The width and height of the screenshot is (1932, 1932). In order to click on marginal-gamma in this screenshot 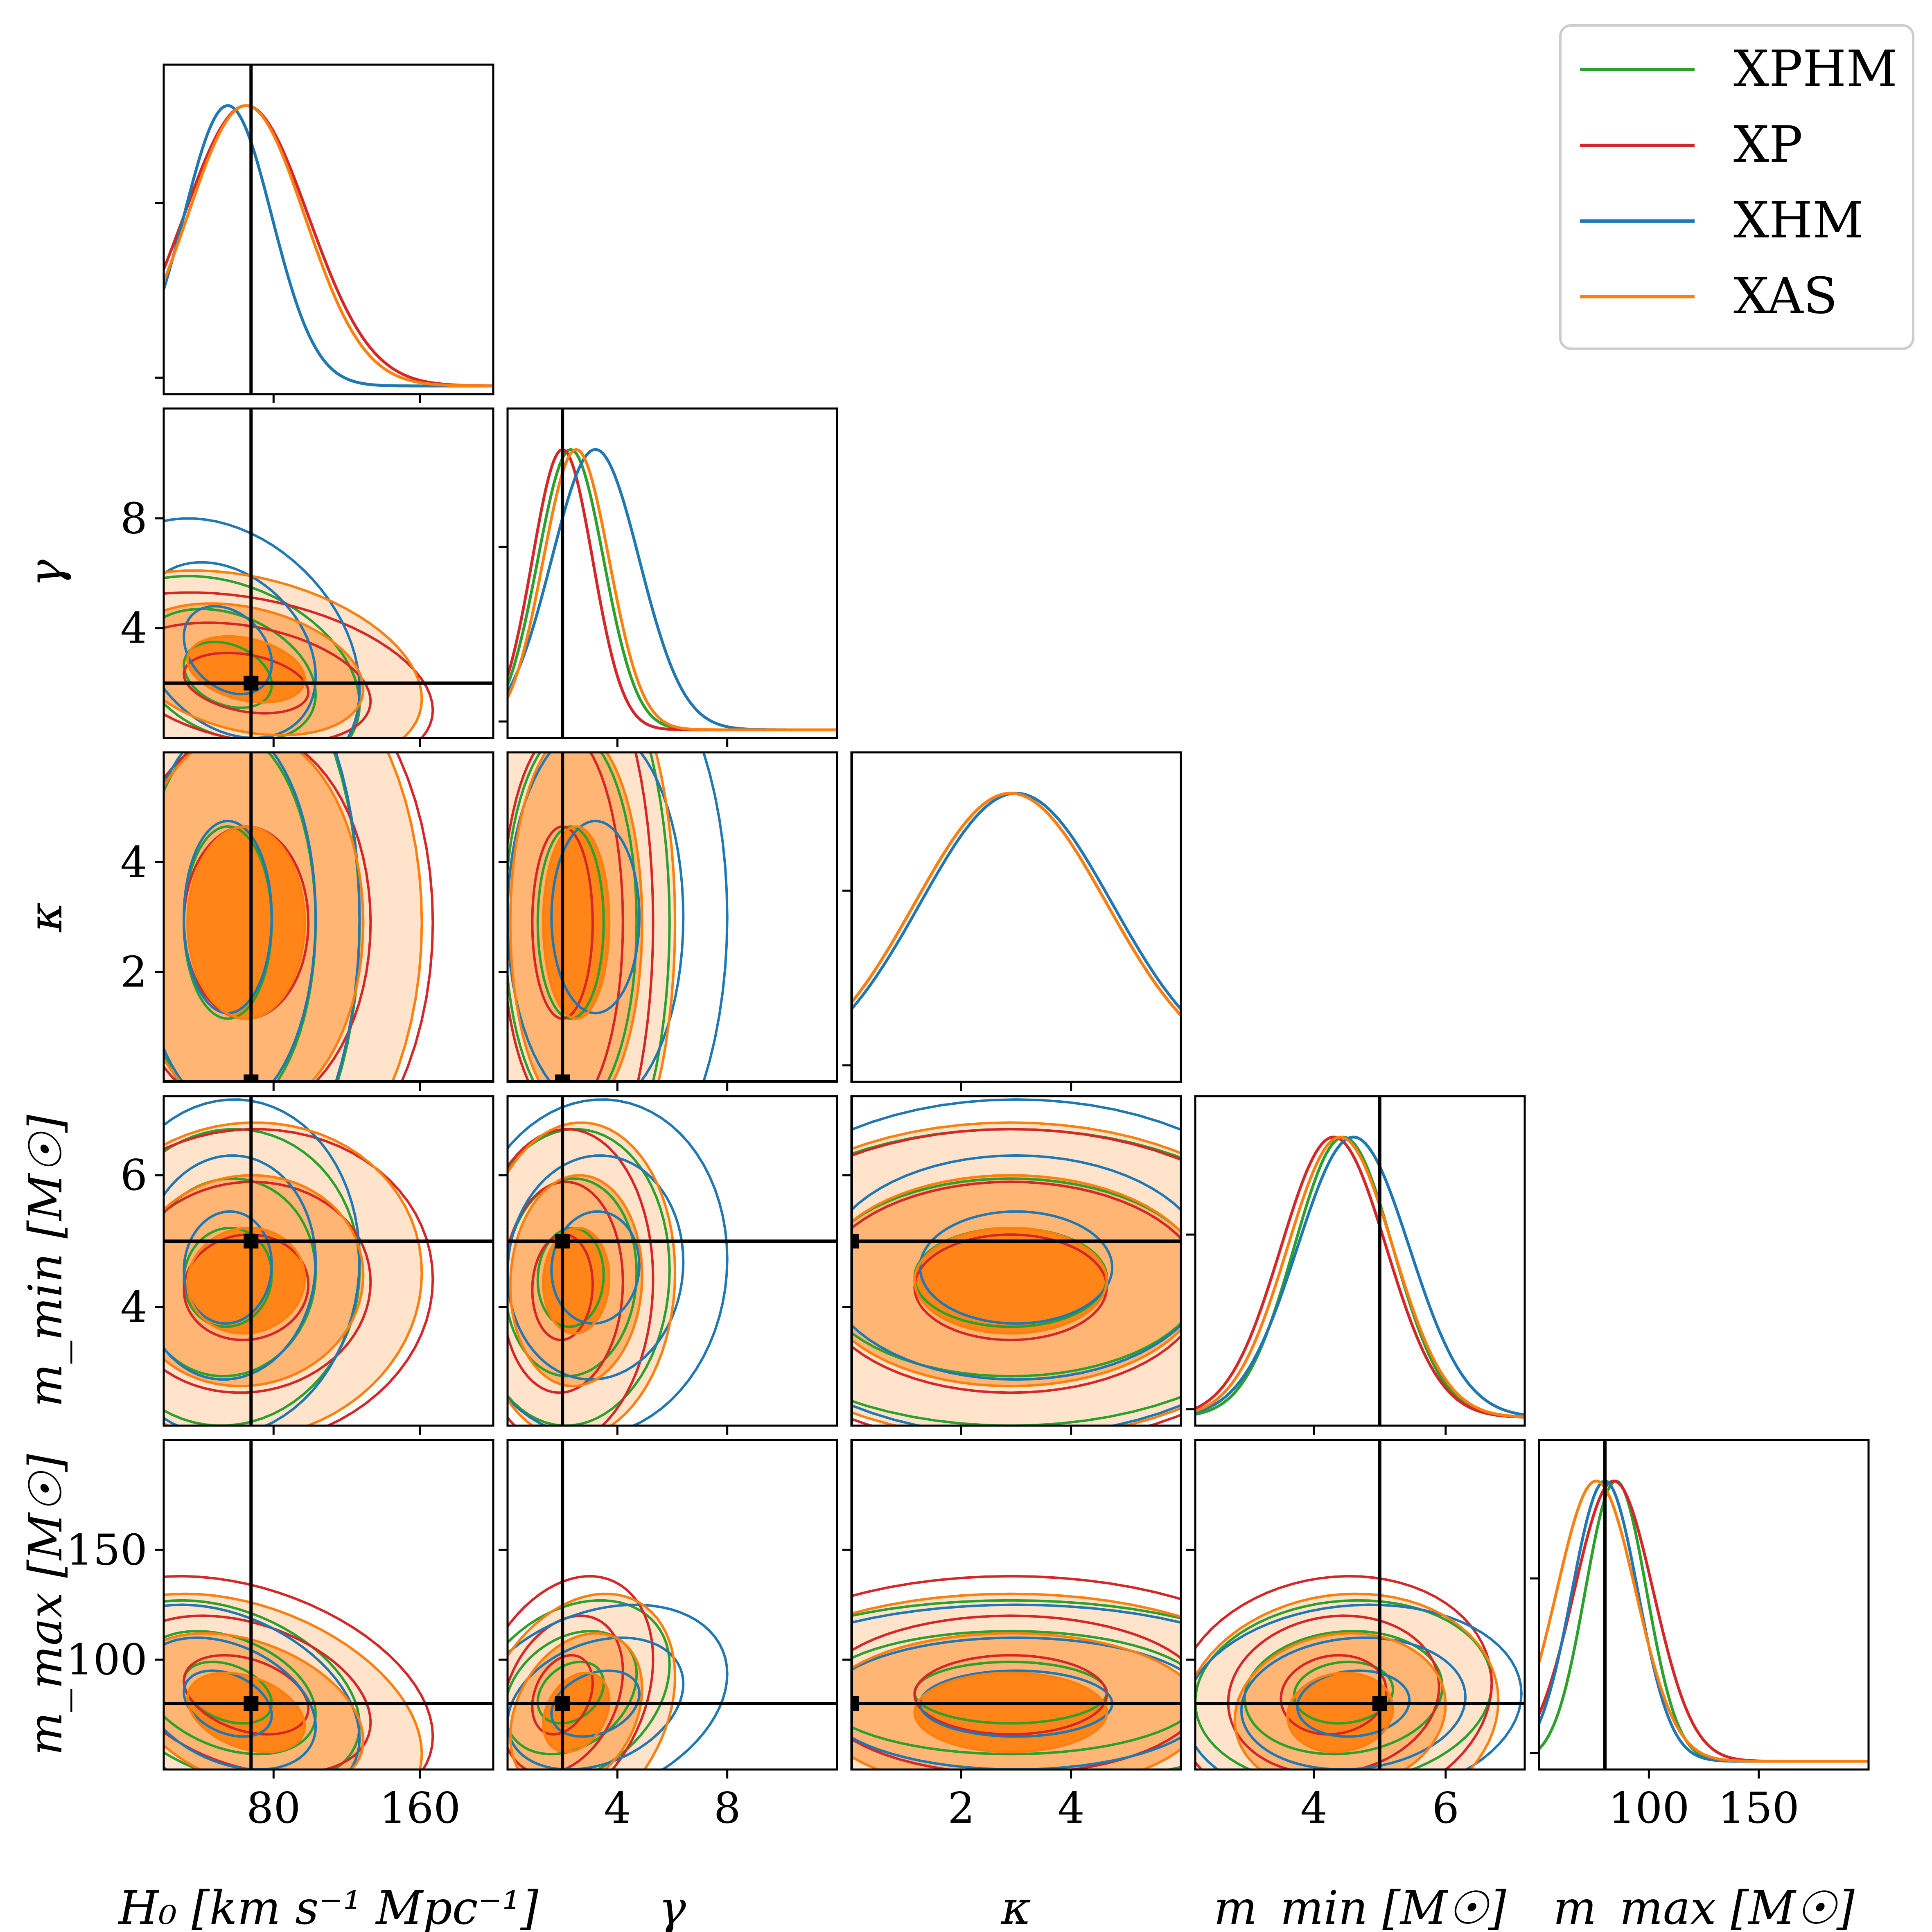, I will do `click(672, 573)`.